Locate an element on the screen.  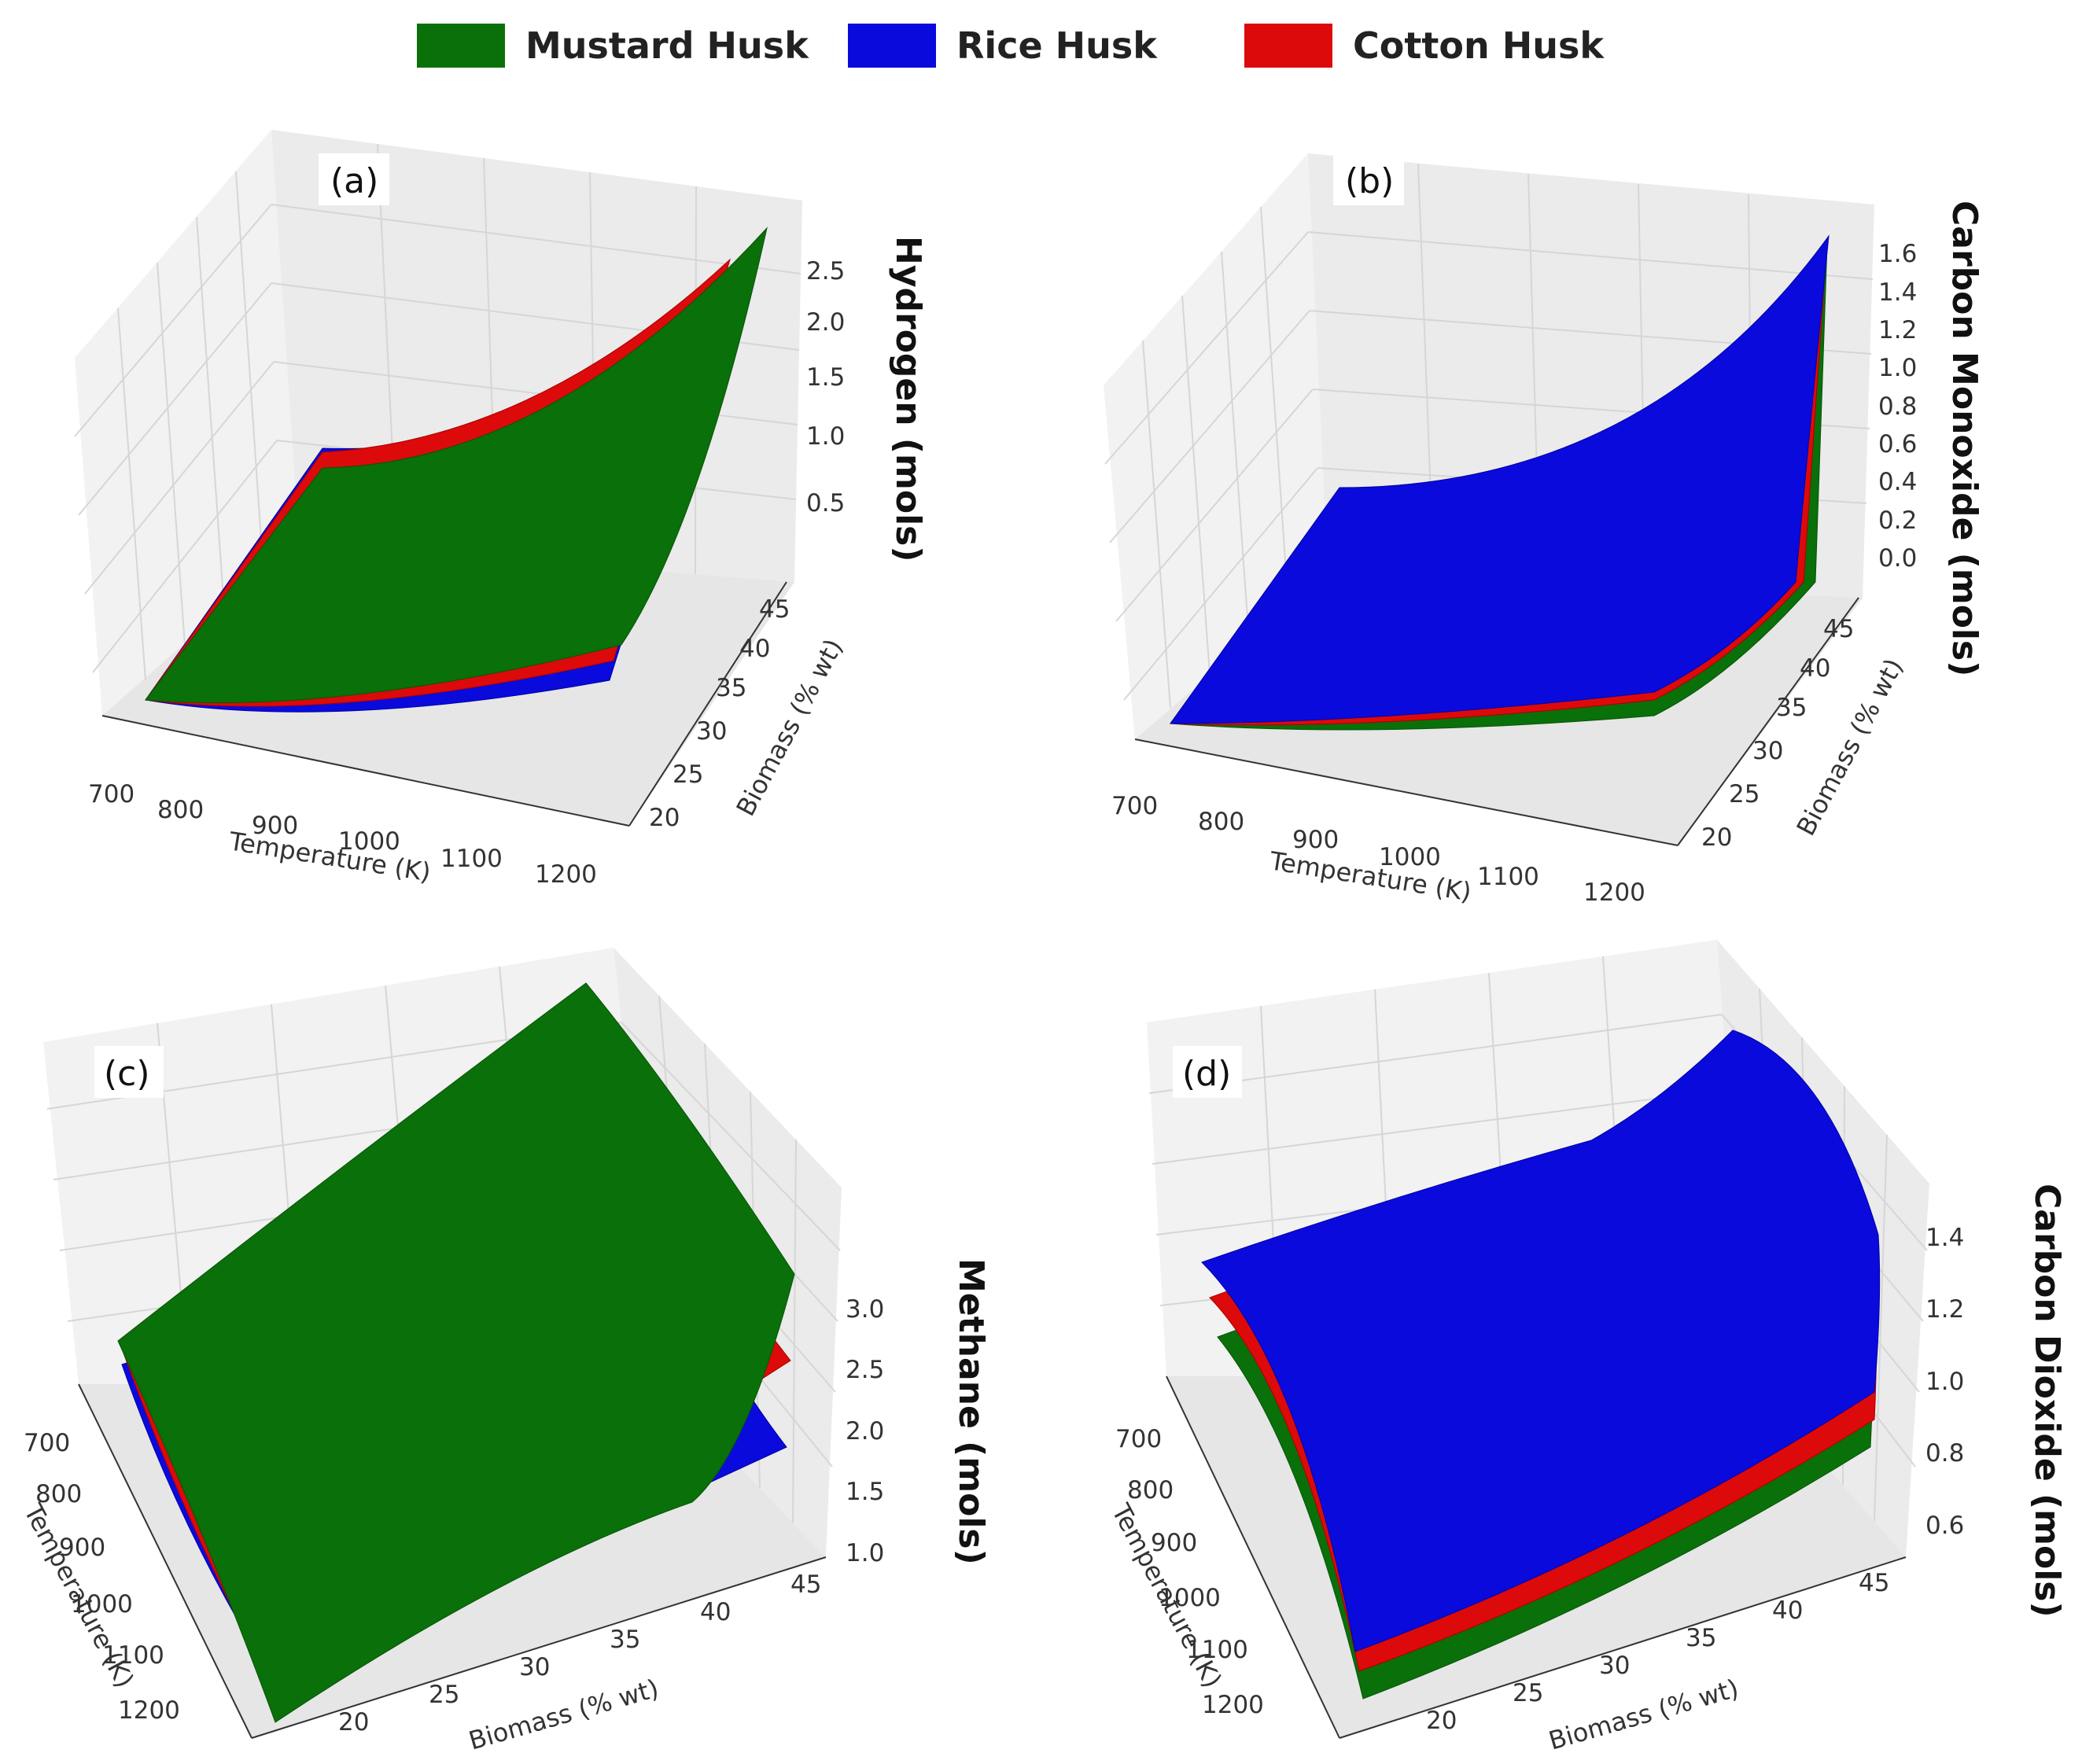
z-tick-label: 3.0 is located at coordinates (865, 1309).